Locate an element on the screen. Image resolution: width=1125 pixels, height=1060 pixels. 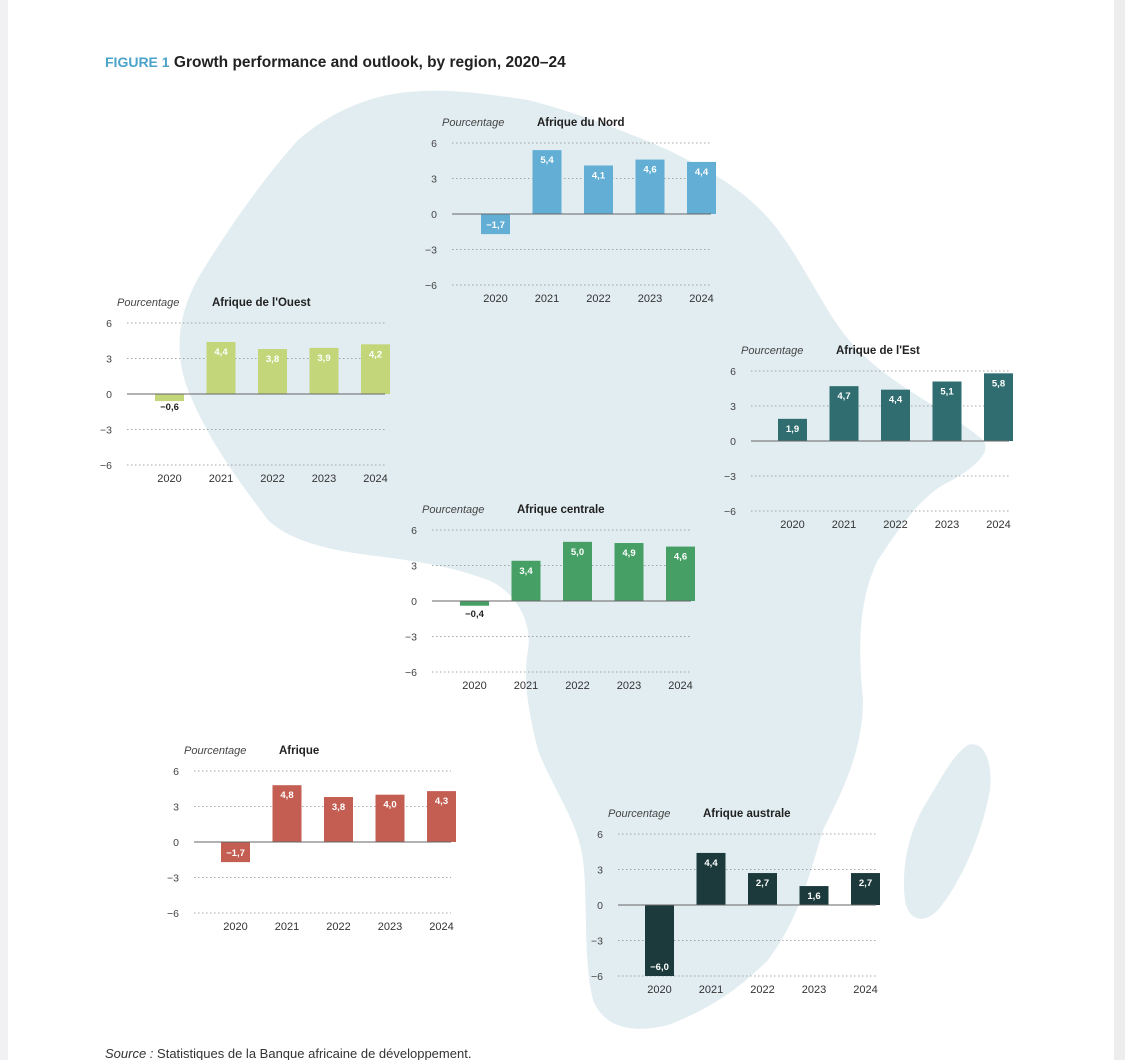
value-label: 4,3 is located at coordinates (441, 801).